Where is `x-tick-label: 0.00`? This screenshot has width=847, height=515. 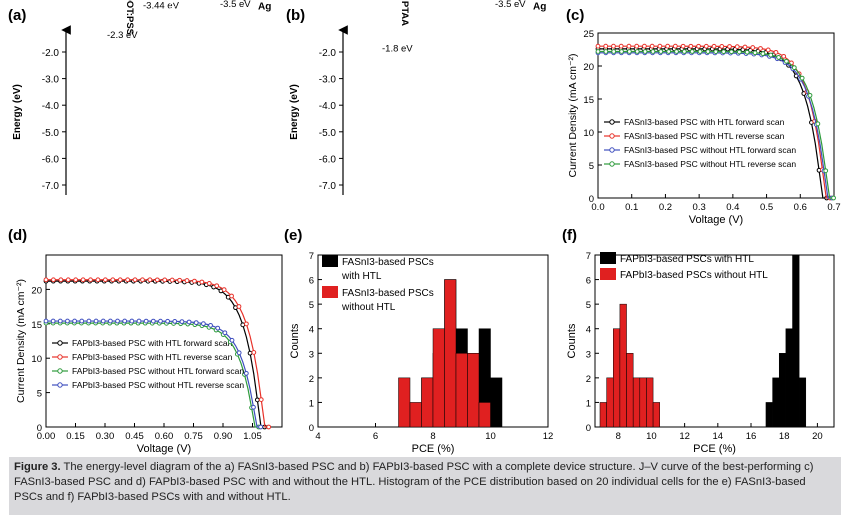
x-tick-label: 0.00 is located at coordinates (46, 436).